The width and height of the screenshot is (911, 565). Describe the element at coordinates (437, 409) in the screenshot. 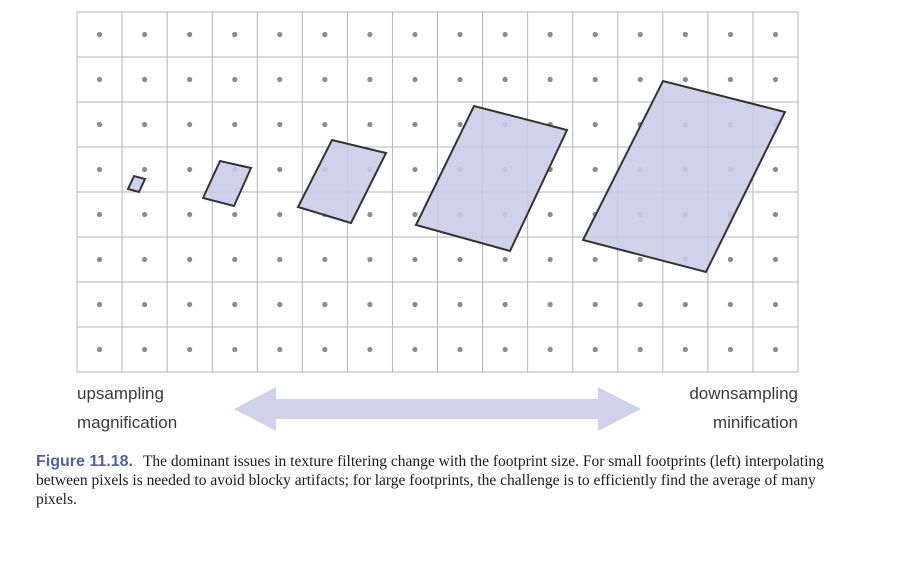

I see `double-headed-arrow` at that location.